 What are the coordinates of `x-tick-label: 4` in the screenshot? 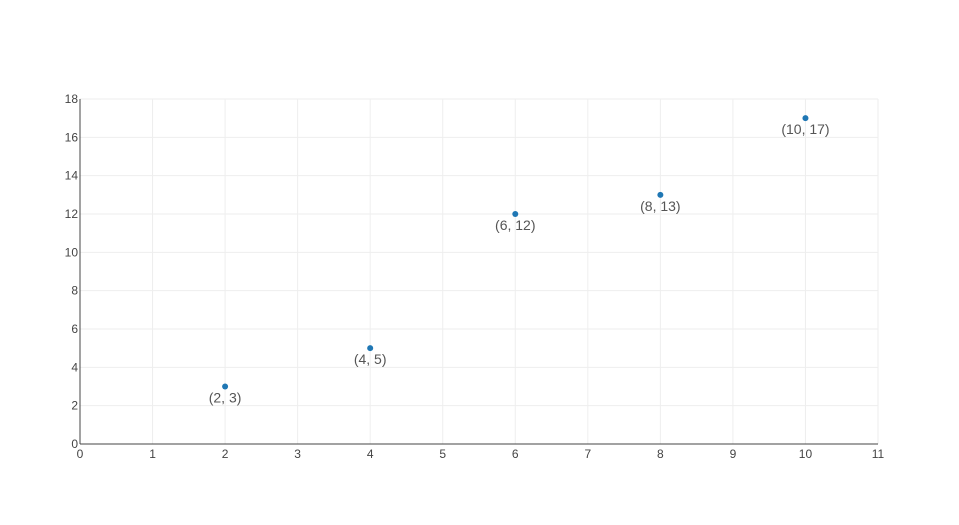 It's located at (370, 454).